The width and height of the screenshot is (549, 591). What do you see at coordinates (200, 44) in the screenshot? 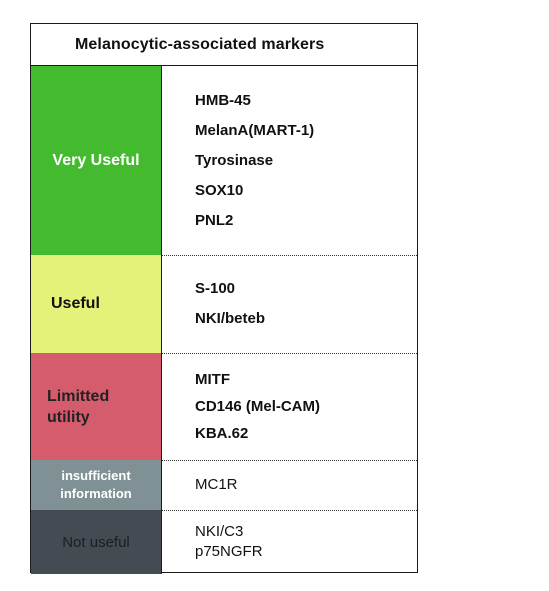
I see `table-title: Melanocytic-associated markers` at bounding box center [200, 44].